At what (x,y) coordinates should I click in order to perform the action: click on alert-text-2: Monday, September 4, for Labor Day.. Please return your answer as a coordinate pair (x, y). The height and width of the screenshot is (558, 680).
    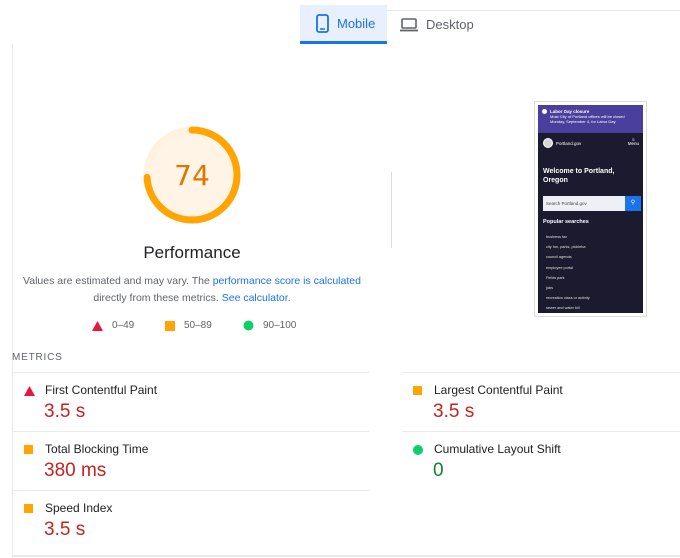
    Looking at the image, I should click on (583, 121).